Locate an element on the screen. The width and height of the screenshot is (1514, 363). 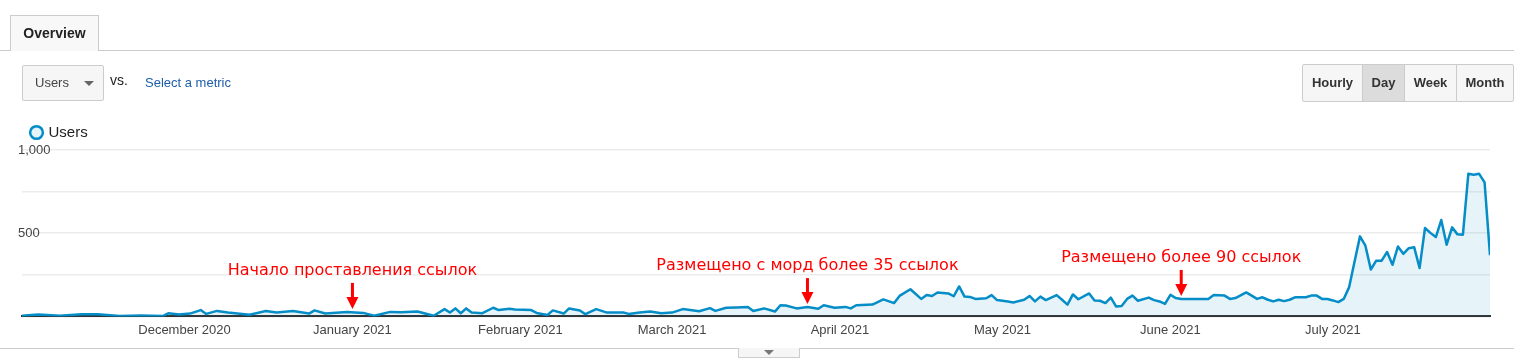
text: Overview is located at coordinates (54, 33).